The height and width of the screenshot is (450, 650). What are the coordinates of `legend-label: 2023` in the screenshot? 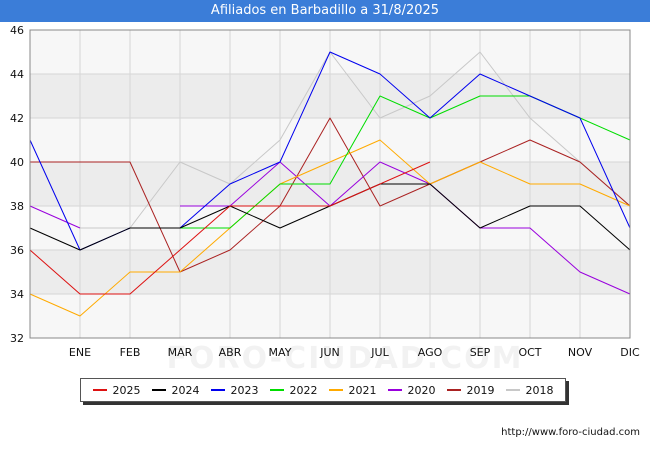 It's located at (244, 390).